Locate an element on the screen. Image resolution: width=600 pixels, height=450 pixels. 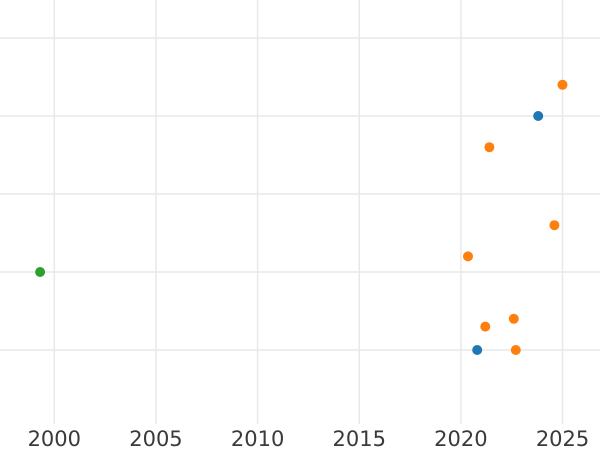
x-tick-label: 2005 is located at coordinates (155, 438).